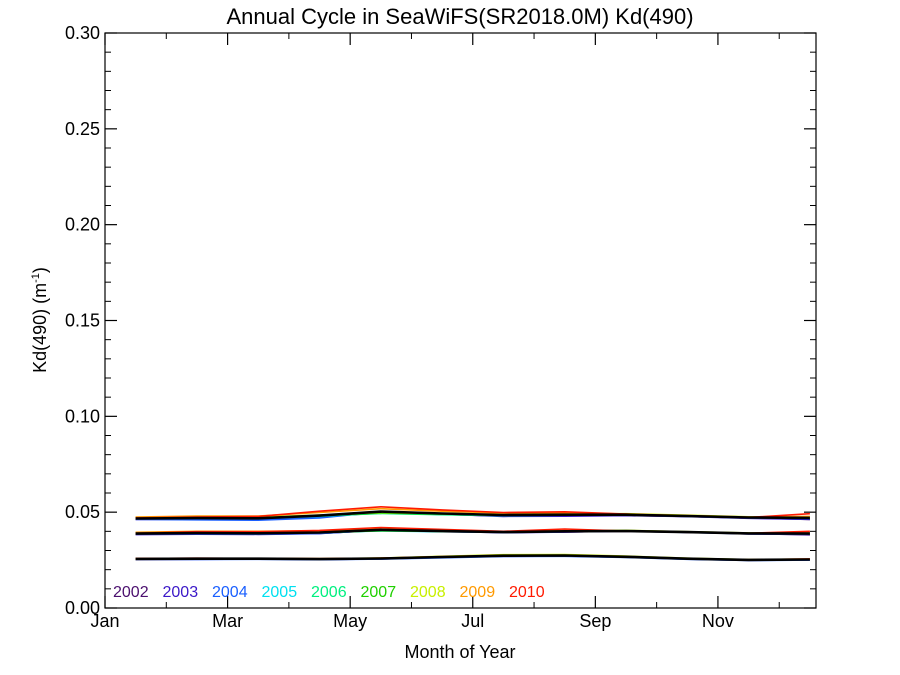 The height and width of the screenshot is (675, 900). Describe the element at coordinates (82, 33) in the screenshot. I see `y-tick-label: 0.30` at that location.